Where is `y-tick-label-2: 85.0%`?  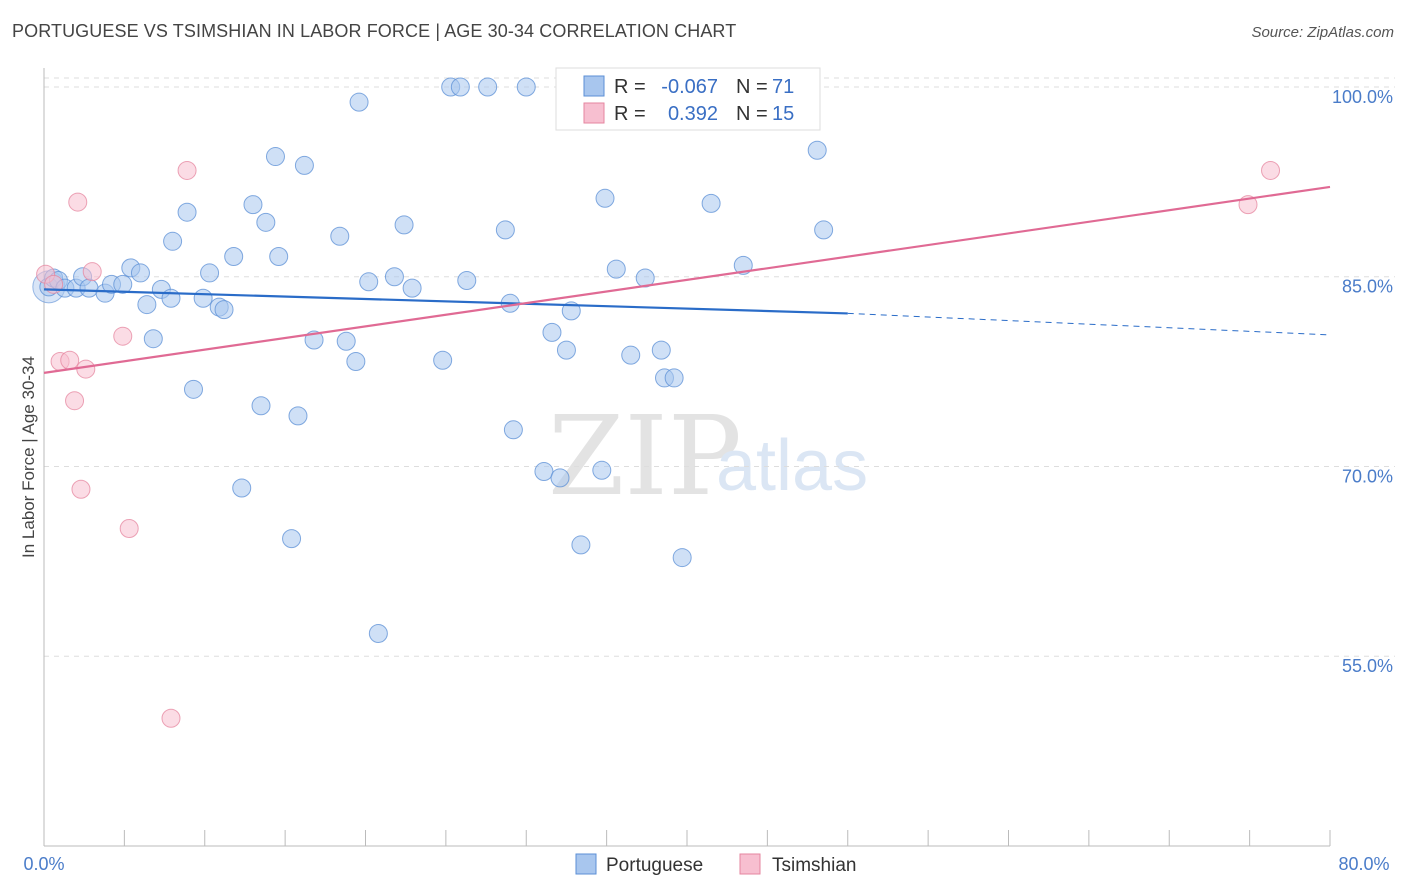
y-tick-label-2: 85.0% is located at coordinates (1367, 287).